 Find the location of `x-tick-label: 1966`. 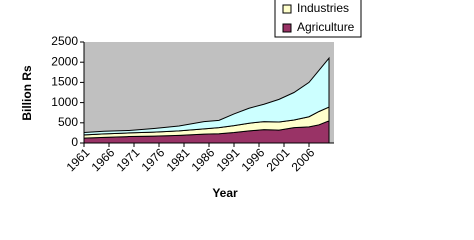

x-tick-label: 1966 is located at coordinates (103, 159).